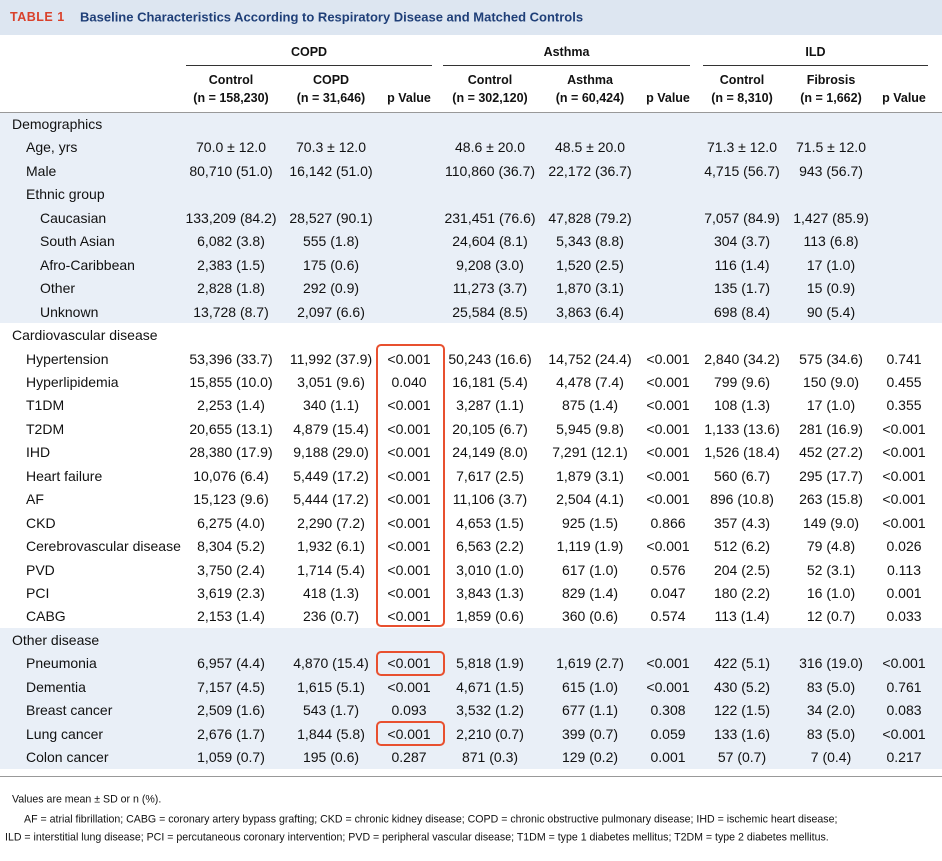  Describe the element at coordinates (331, 593) in the screenshot. I see `cell: 418 (1.3)` at that location.